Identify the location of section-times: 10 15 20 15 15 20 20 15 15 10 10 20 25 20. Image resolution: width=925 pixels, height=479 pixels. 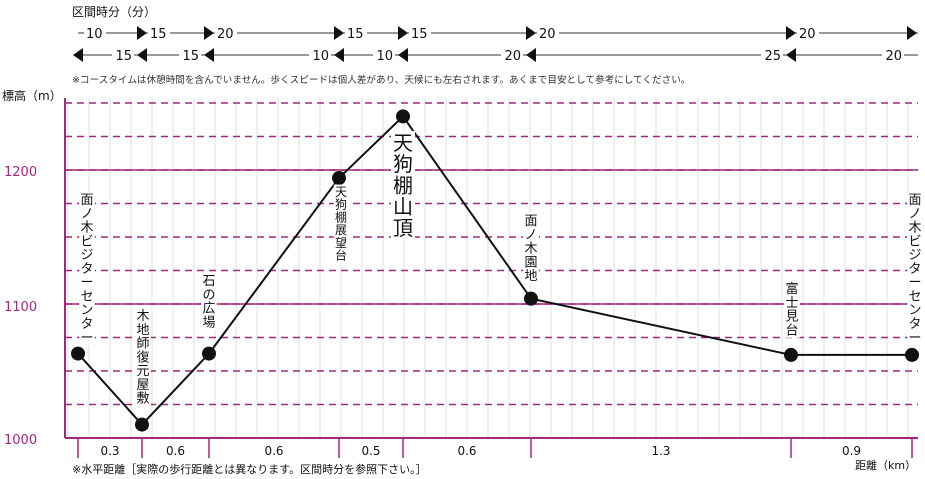
(495, 44).